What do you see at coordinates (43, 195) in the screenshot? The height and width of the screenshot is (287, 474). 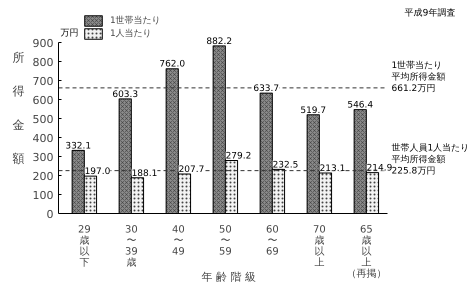 I see `y-tick-label: 100` at bounding box center [43, 195].